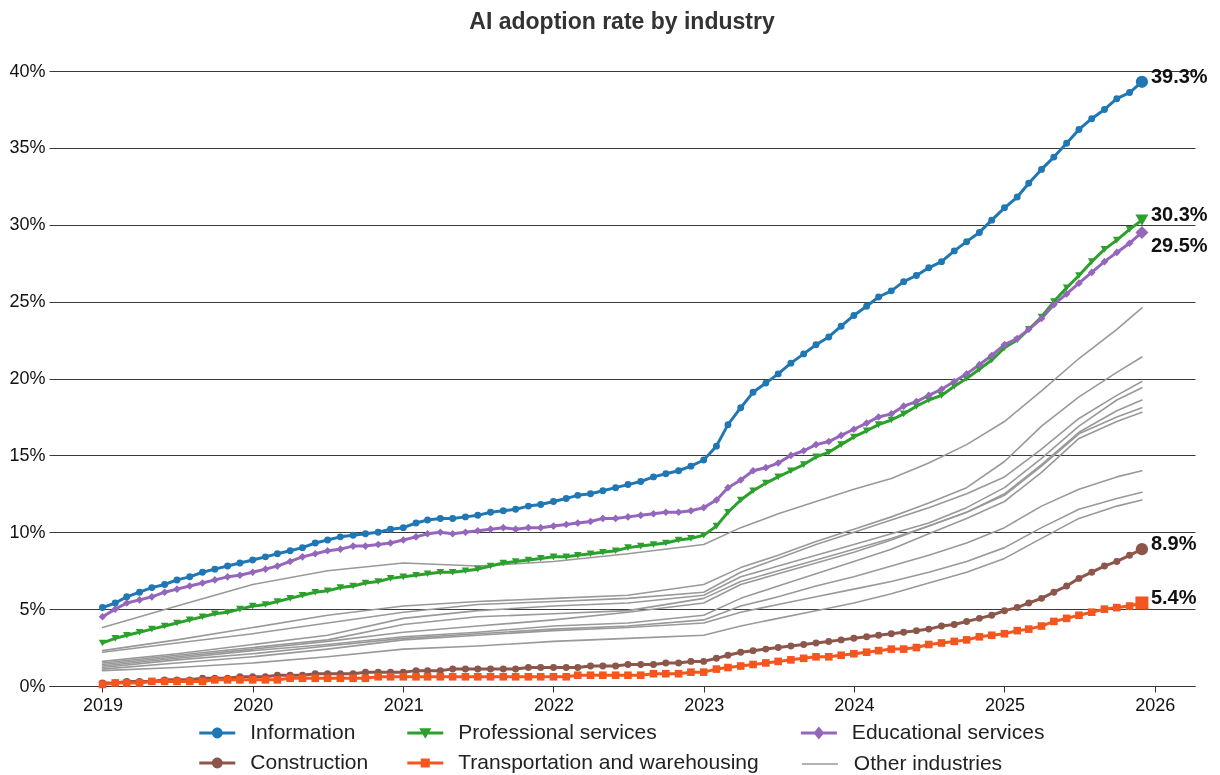  Describe the element at coordinates (854, 704) in the screenshot. I see `x-tick-label: 2024` at that location.